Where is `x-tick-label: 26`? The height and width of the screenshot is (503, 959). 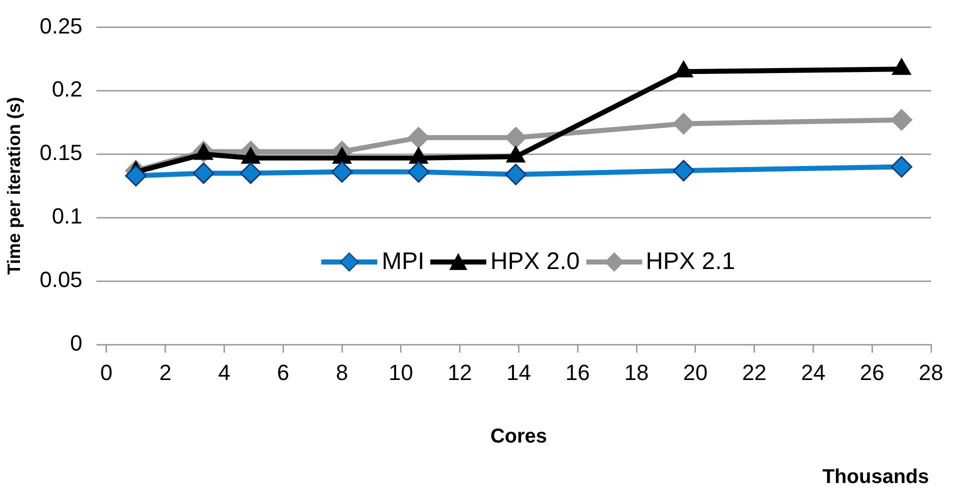
x-tick-label: 26 is located at coordinates (872, 372).